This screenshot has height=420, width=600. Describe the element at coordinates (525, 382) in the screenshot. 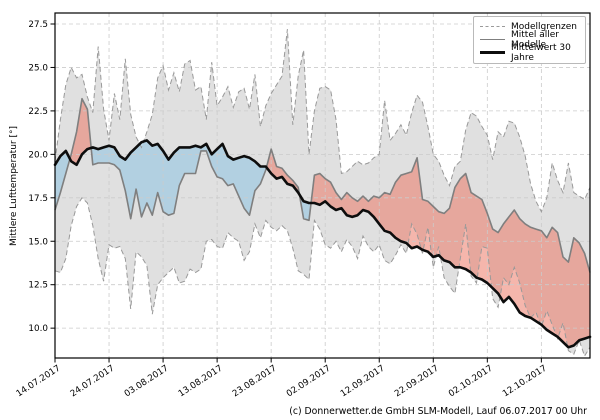

I see `x-tick-label: 12.10.2017` at that location.